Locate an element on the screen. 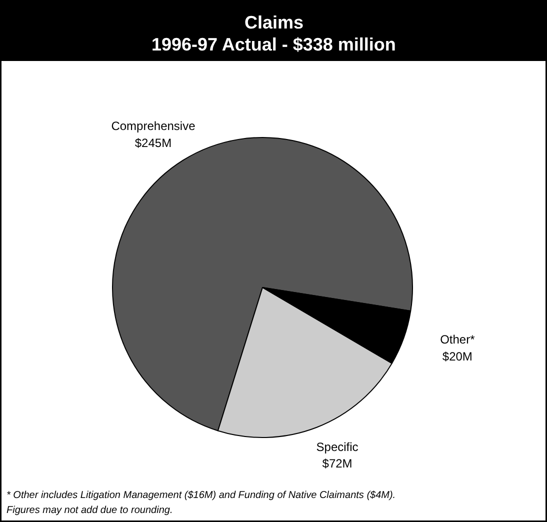 The image size is (547, 522). text: * Other includes Litigation Management ($16M) and Funding of Native Claimants ($4M). is located at coordinates (201, 495).